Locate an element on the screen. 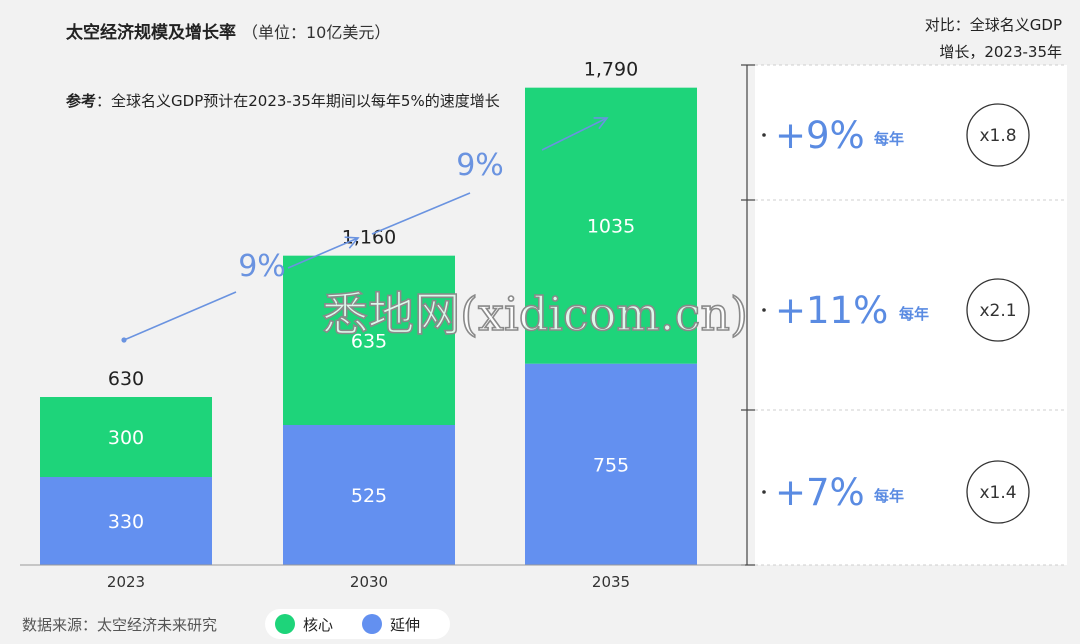 Image resolution: width=1080 pixels, height=644 pixels. label-extension-2023: 330 is located at coordinates (126, 522).